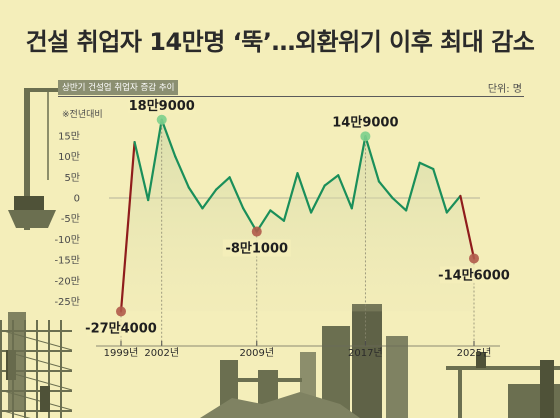 This screenshot has height=418, width=560. Describe the element at coordinates (67, 240) in the screenshot. I see `y-tick-label: -10만` at that location.